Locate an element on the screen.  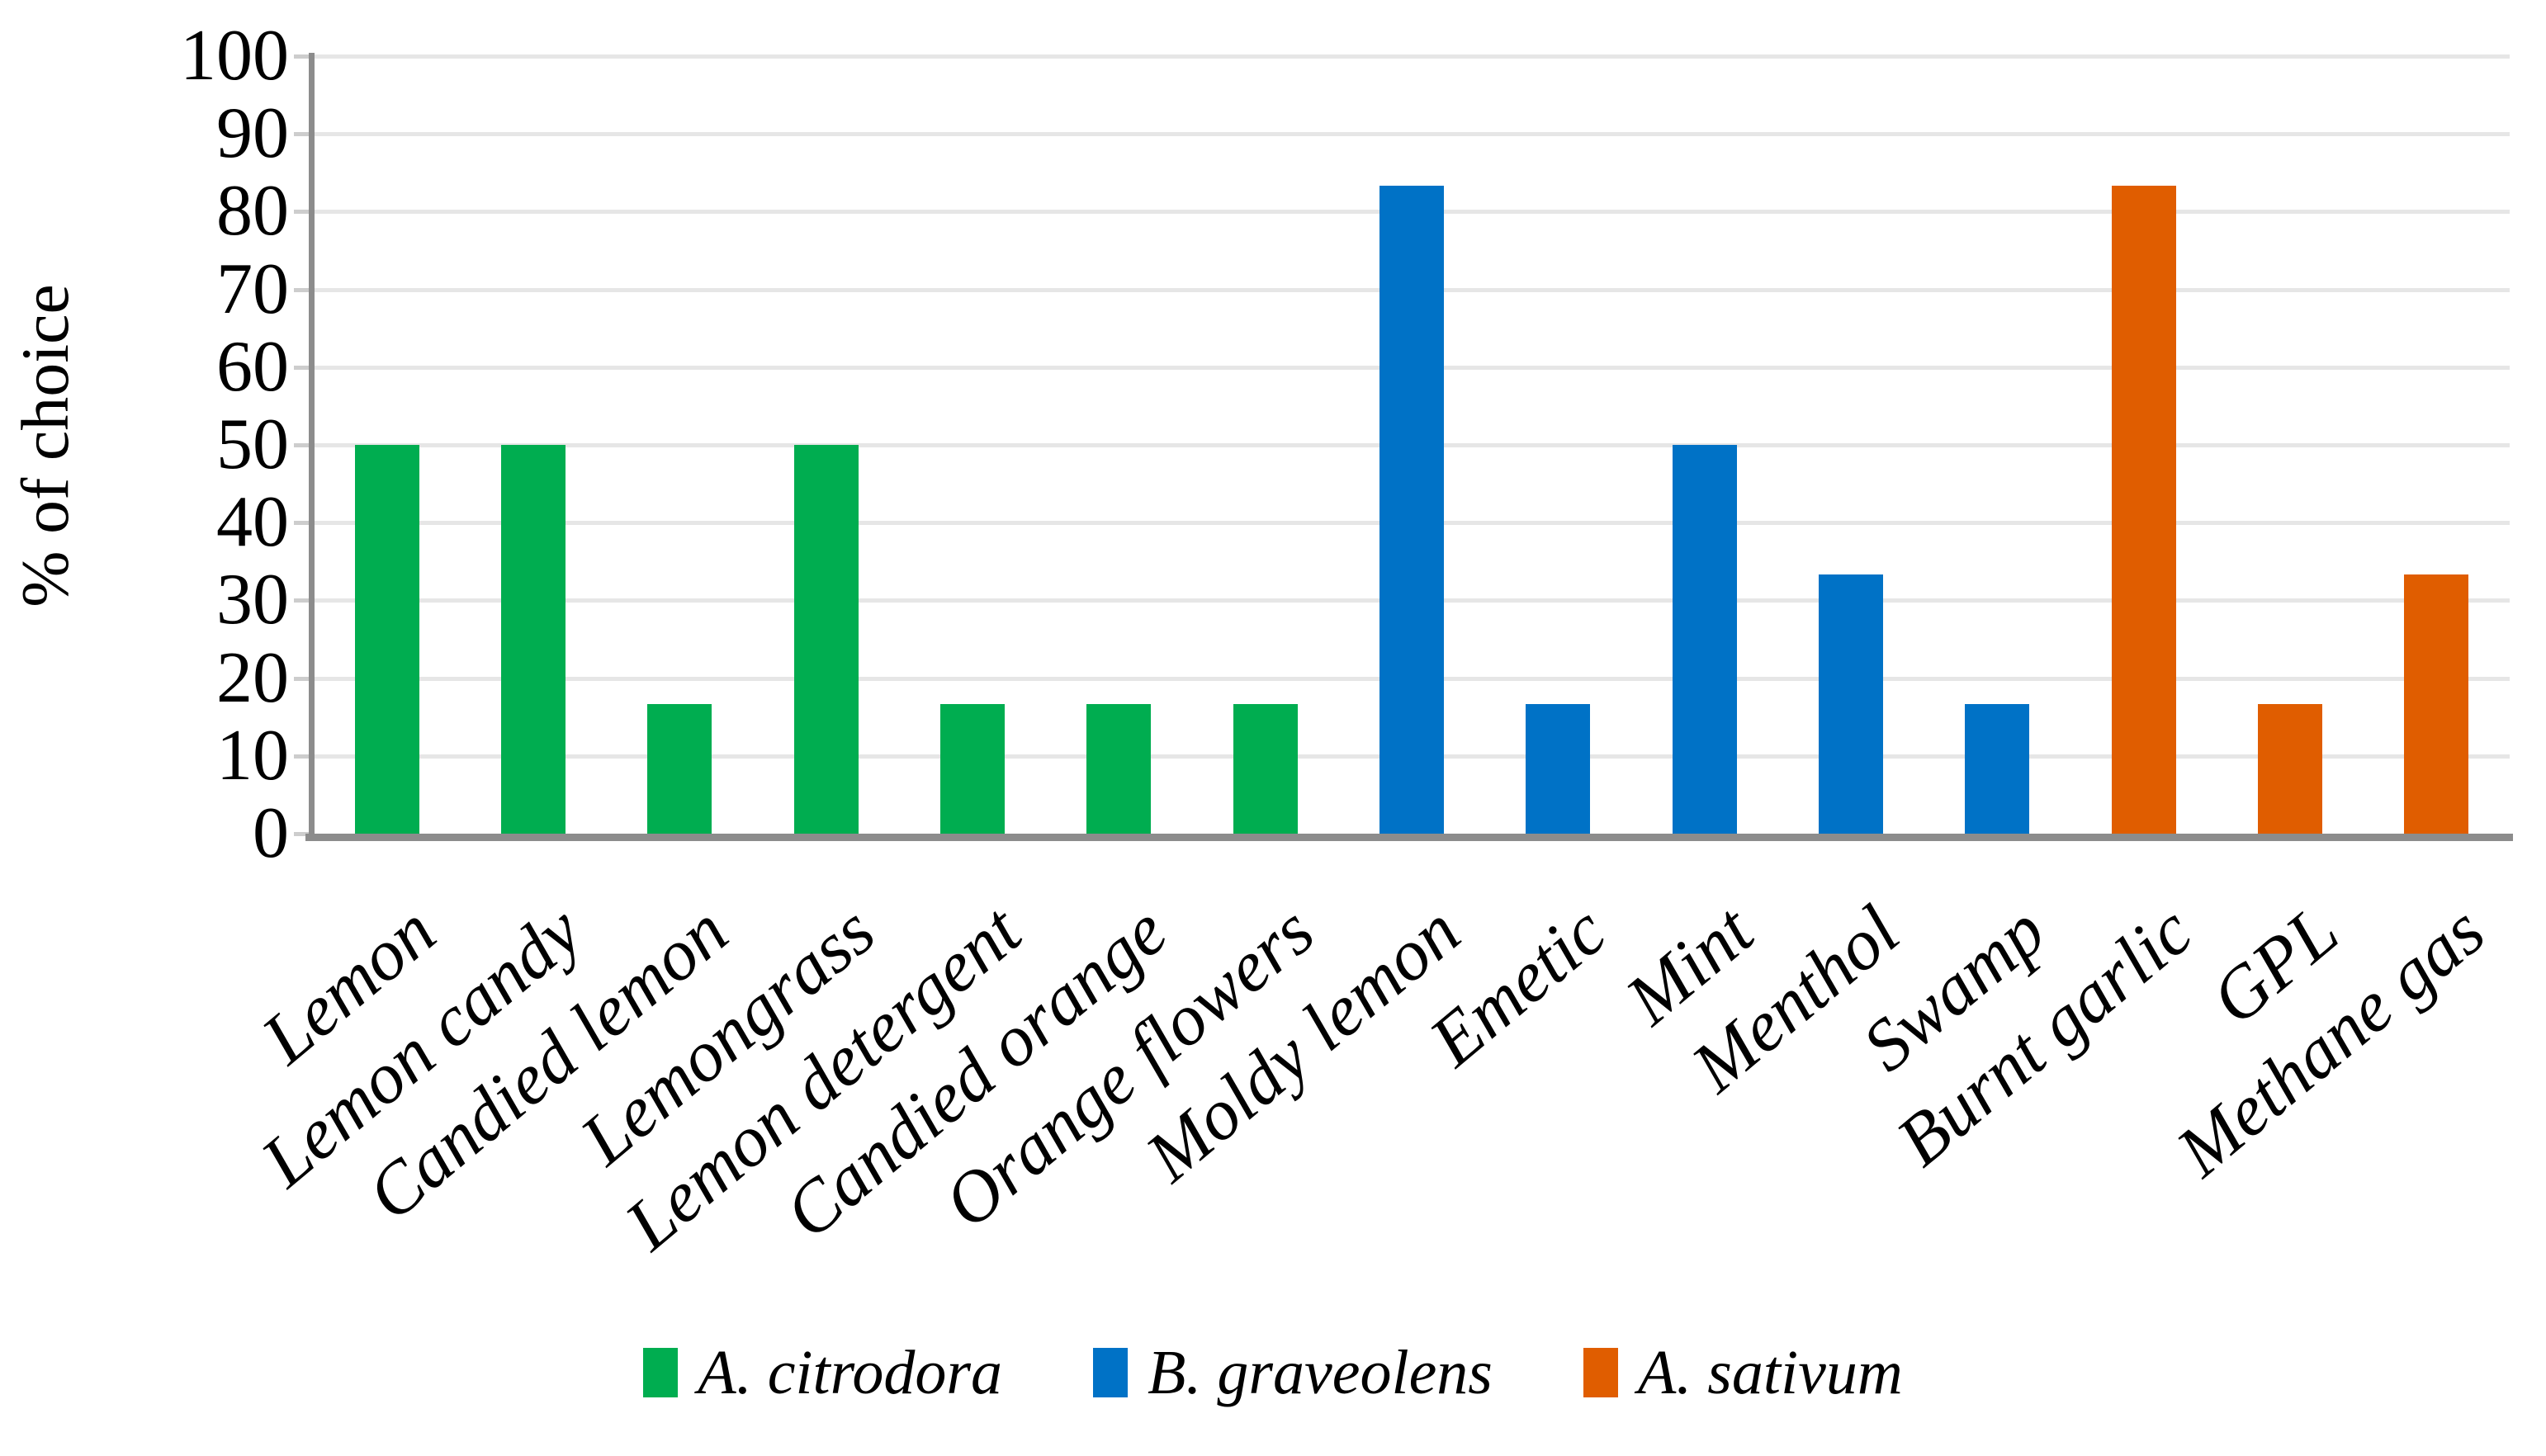
y-tick-label-30: 30 is located at coordinates (252, 600).